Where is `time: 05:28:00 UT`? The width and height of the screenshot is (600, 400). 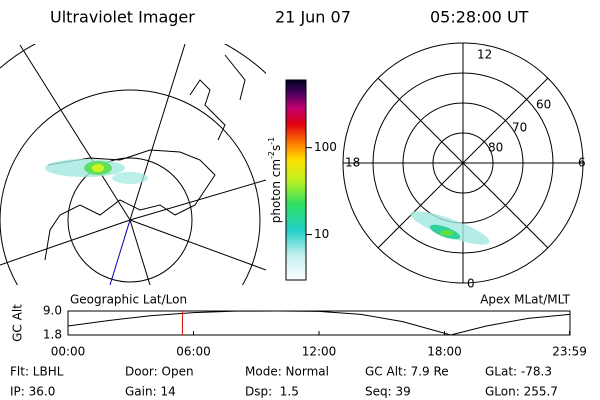 time: 05:28:00 UT is located at coordinates (479, 17).